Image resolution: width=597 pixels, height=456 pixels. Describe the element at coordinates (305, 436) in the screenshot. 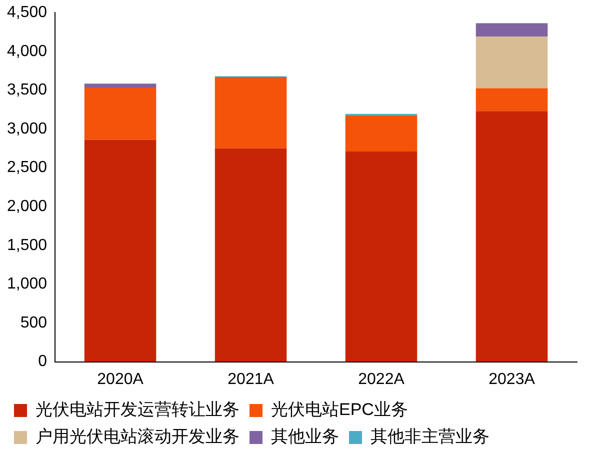

I see `legend-label: 其他业务` at that location.